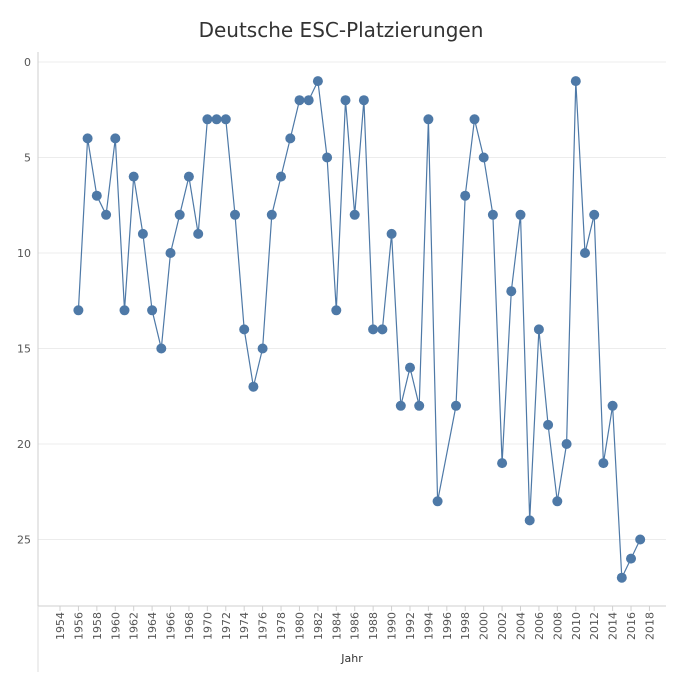 The height and width of the screenshot is (682, 682). Describe the element at coordinates (594, 626) in the screenshot. I see `x-tick-label: 2012` at that location.